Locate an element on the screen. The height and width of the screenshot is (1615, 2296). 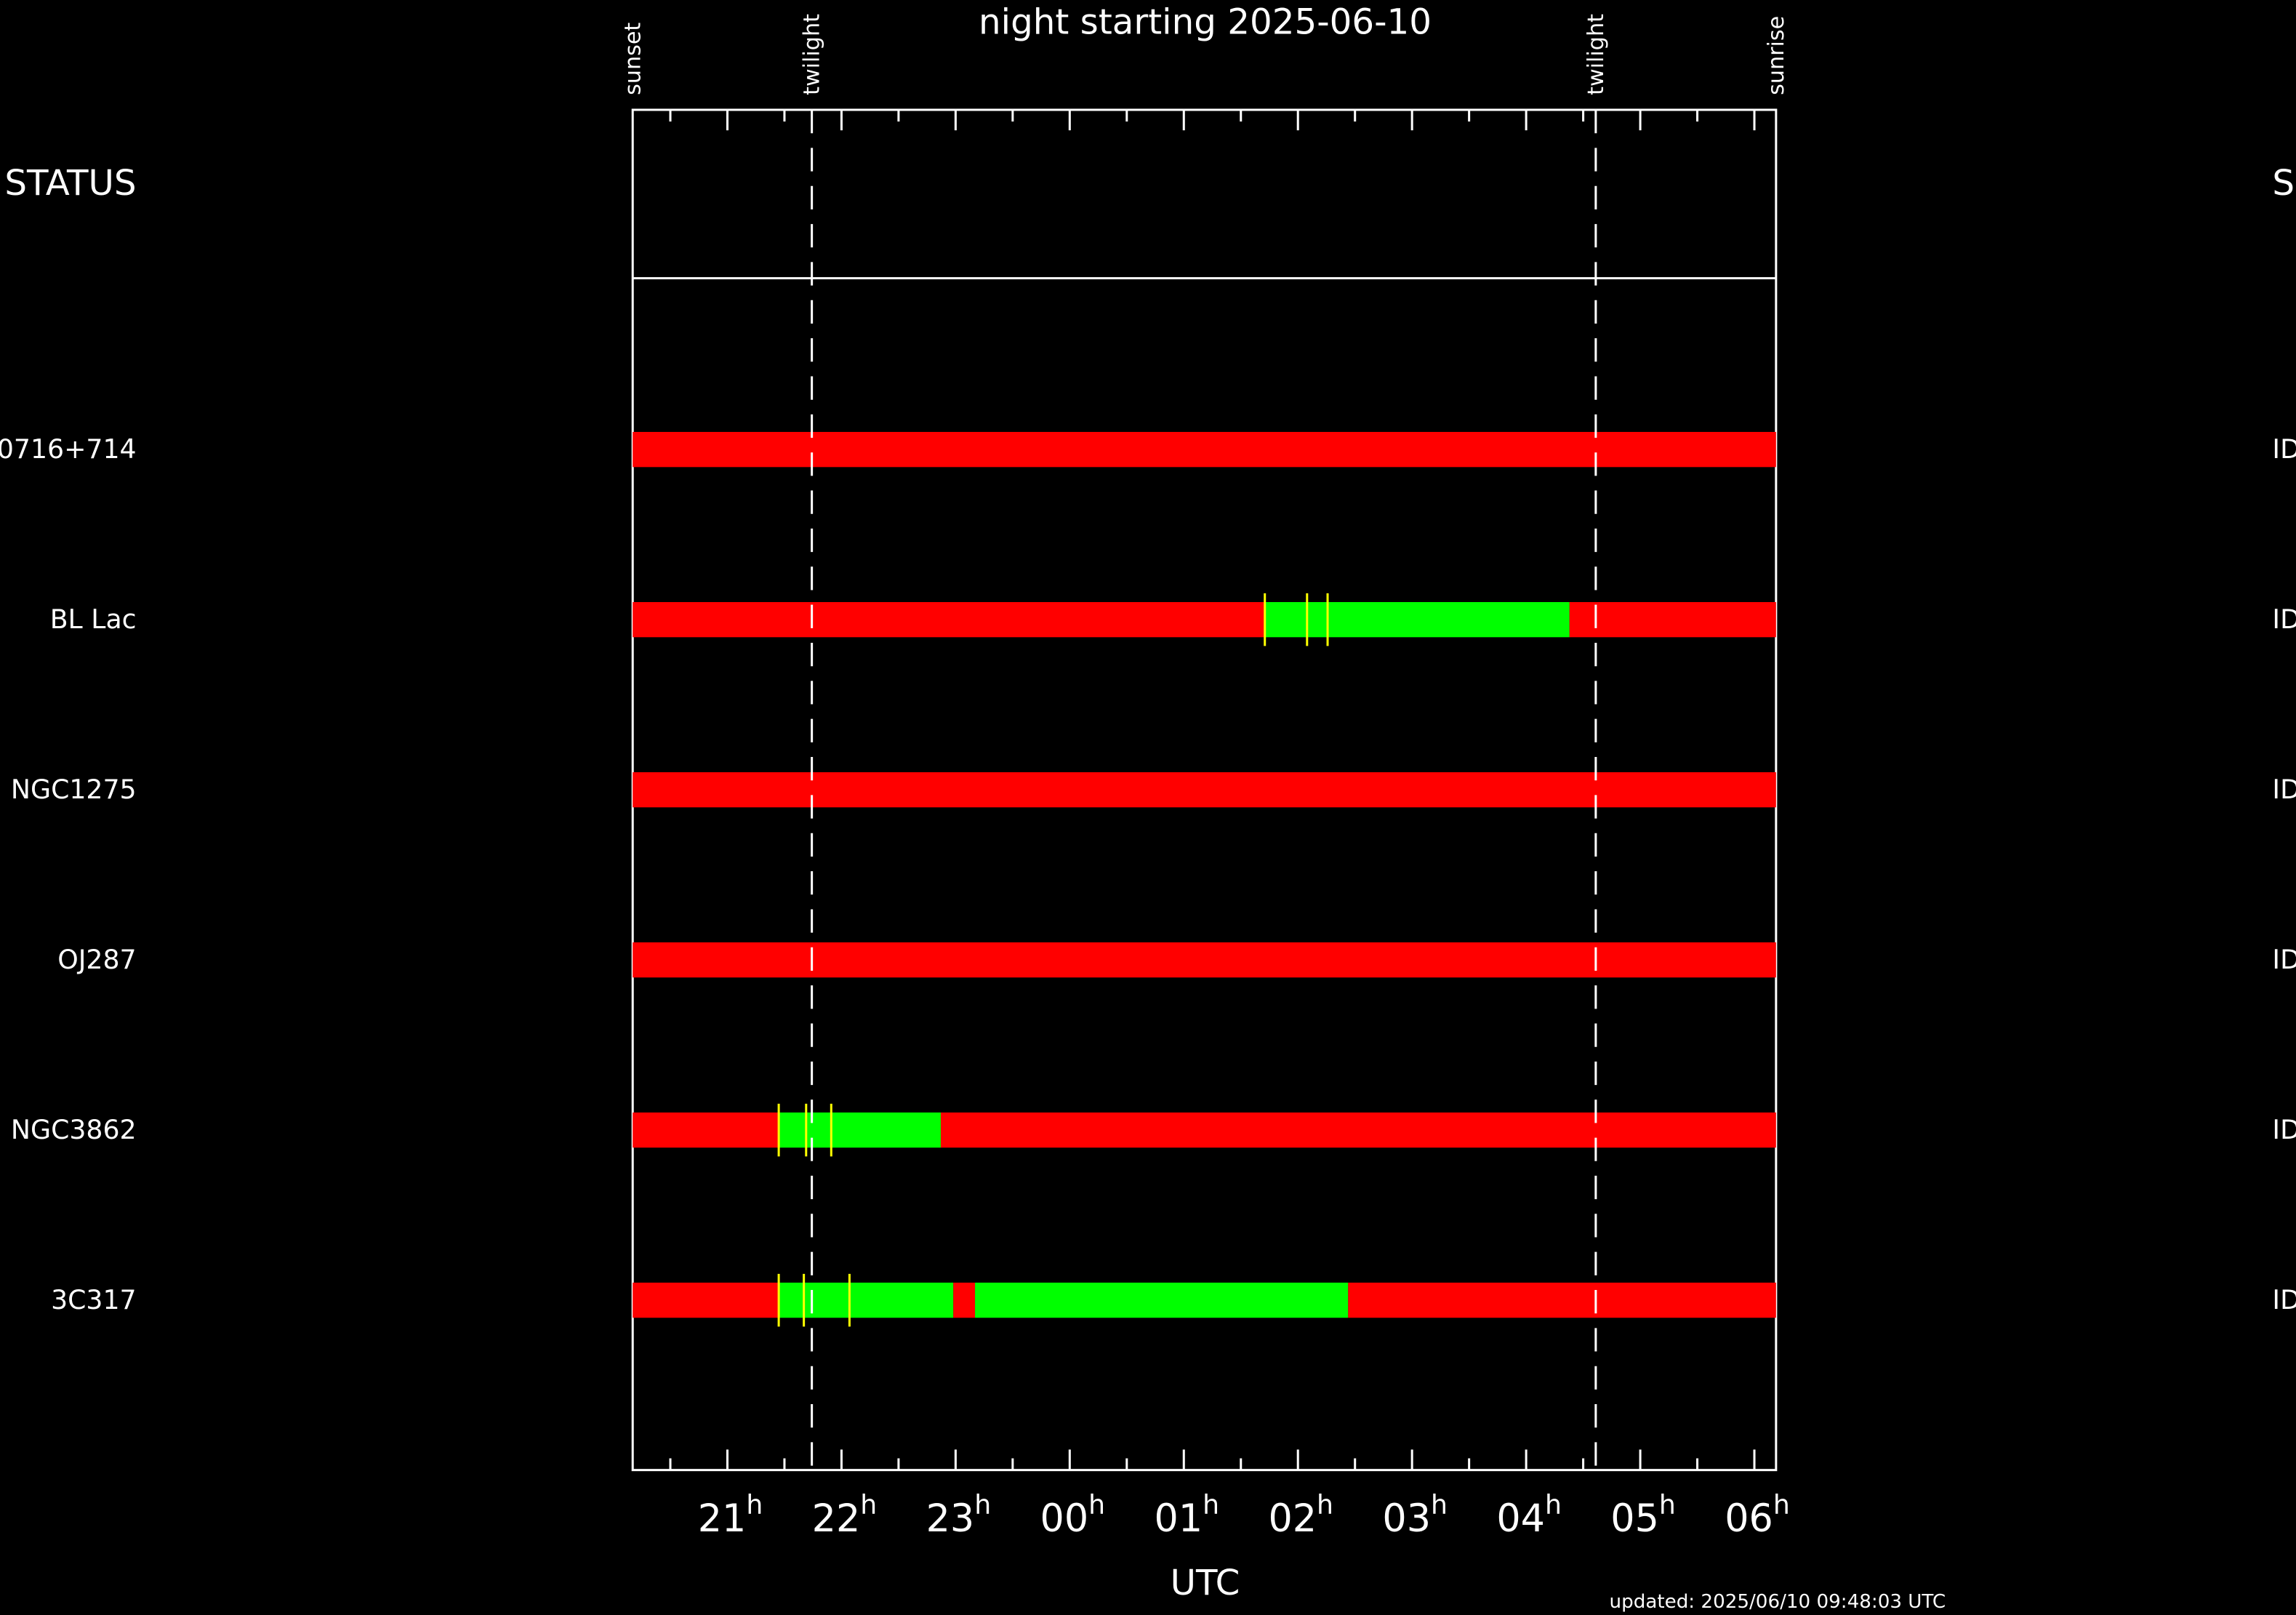
x-tick-label: 22h is located at coordinates (845, 1515).